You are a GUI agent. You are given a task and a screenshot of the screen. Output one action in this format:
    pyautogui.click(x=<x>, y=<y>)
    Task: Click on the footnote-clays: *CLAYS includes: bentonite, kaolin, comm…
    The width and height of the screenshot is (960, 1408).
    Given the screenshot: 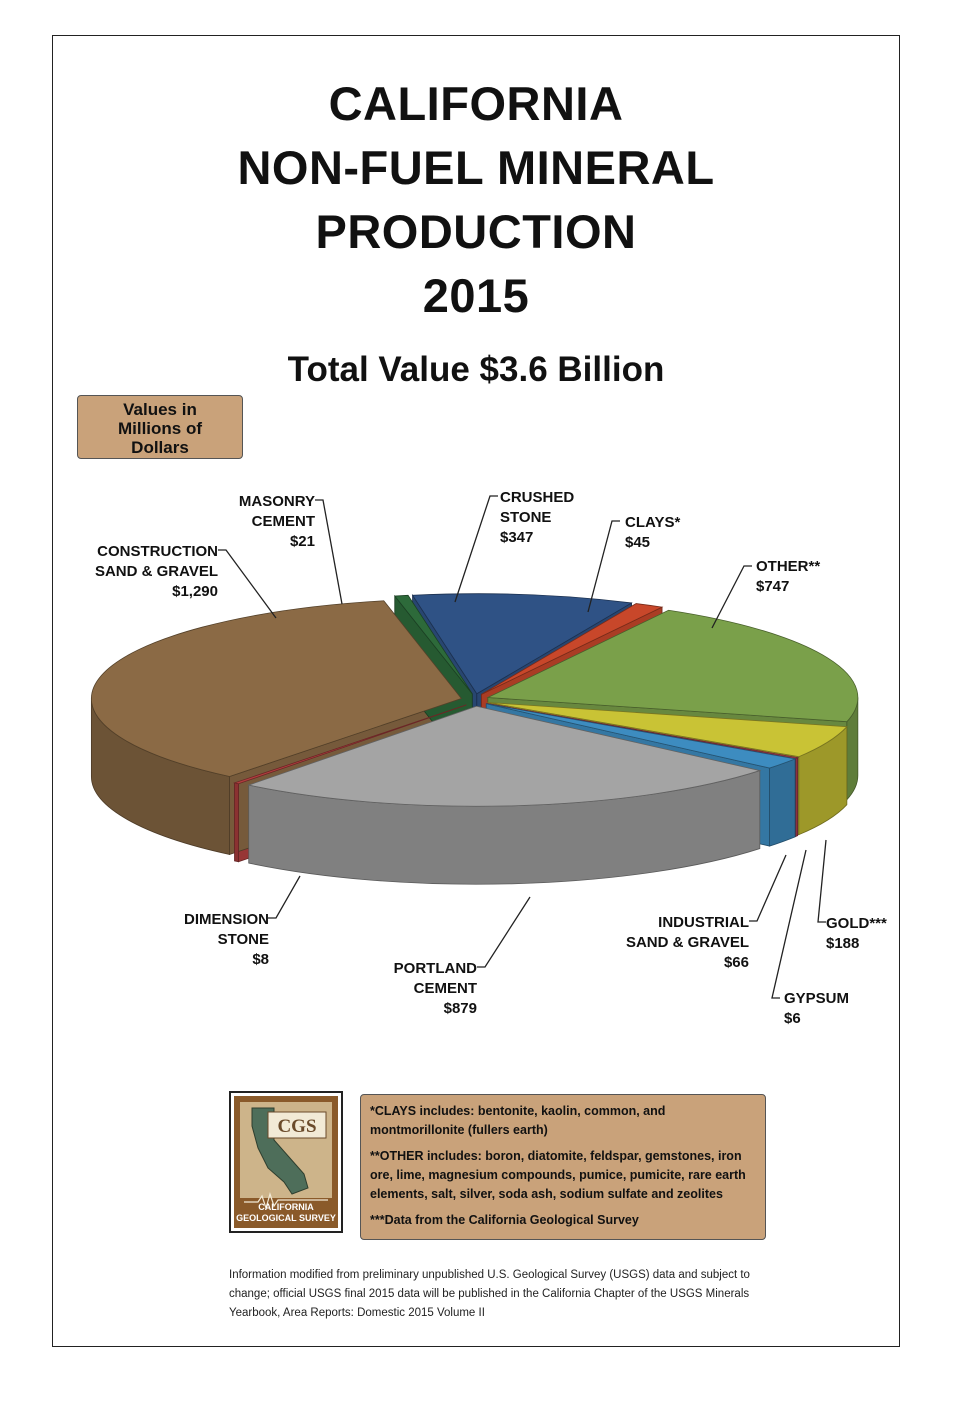 What is the action you would take?
    pyautogui.click(x=518, y=1120)
    